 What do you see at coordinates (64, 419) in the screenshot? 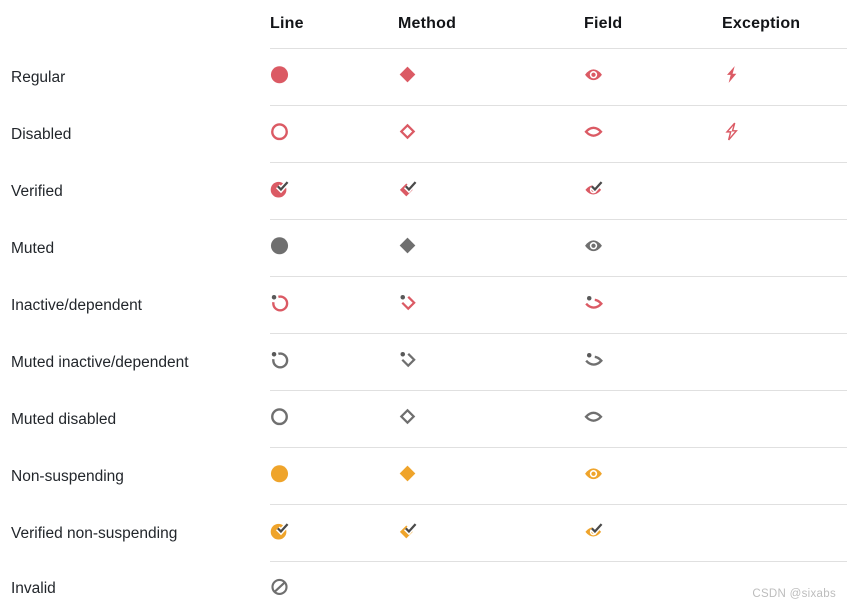
I see `row-label: Muted disabled` at bounding box center [64, 419].